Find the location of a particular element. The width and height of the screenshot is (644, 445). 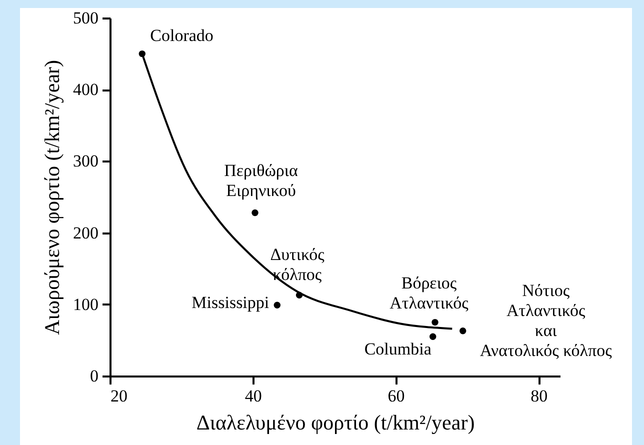

annotation: Περιθώρια Ειρηνικού is located at coordinates (261, 180).